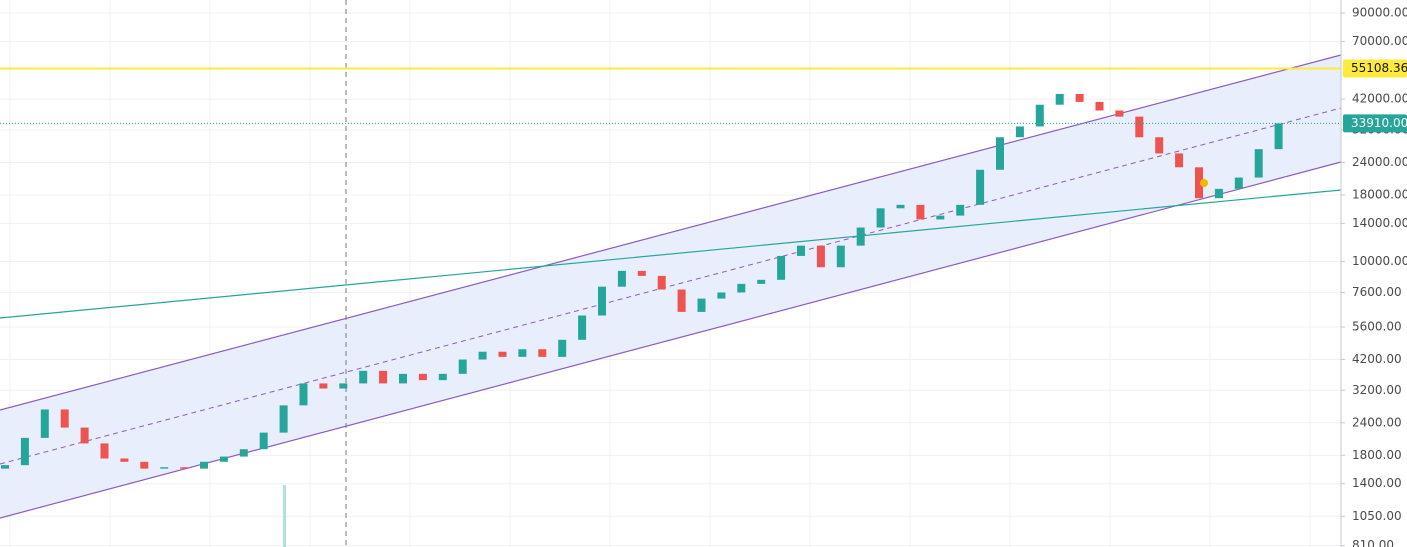 This screenshot has width=1407, height=547. What do you see at coordinates (1377, 455) in the screenshot?
I see `y-tick-label: 1800.00` at bounding box center [1377, 455].